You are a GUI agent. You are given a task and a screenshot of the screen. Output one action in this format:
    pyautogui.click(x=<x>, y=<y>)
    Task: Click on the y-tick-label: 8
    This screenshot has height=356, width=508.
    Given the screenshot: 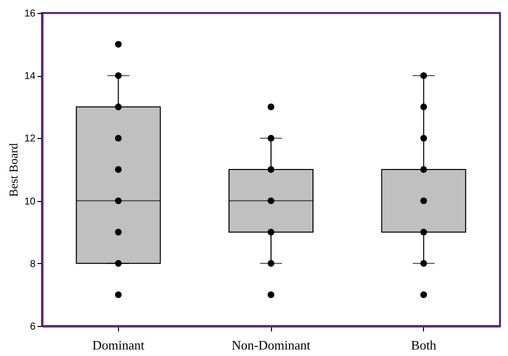 What is the action you would take?
    pyautogui.click(x=33, y=264)
    